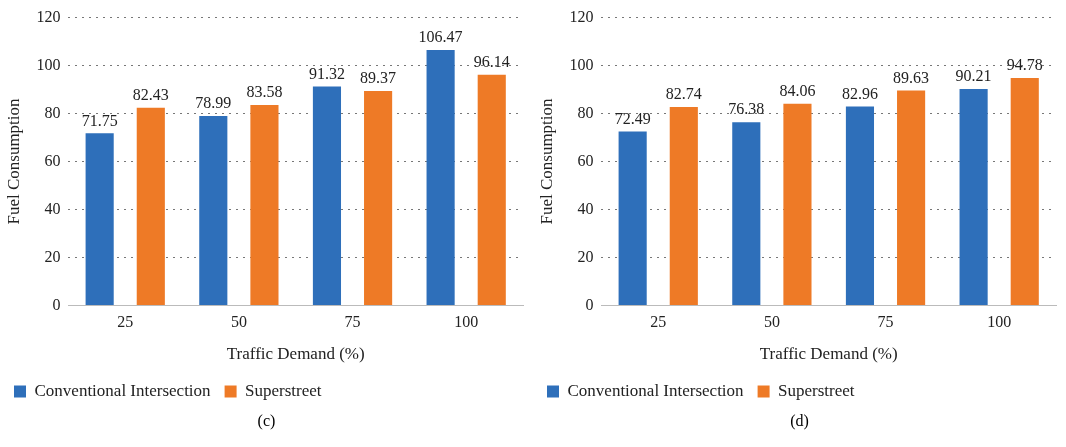 Image resolution: width=1066 pixels, height=447 pixels. I want to click on data-label: 94.78, so click(1024, 65).